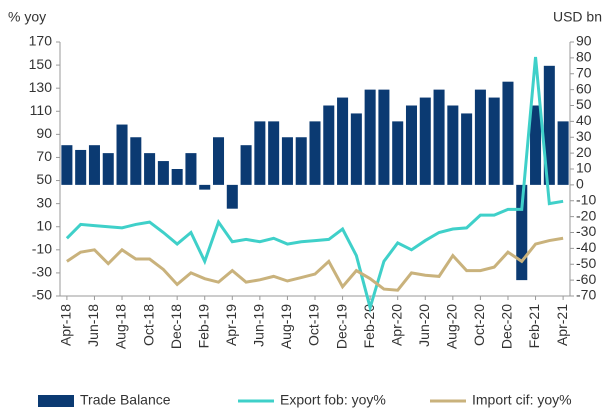  I want to click on y2-tick-label: -70, so click(586, 295).